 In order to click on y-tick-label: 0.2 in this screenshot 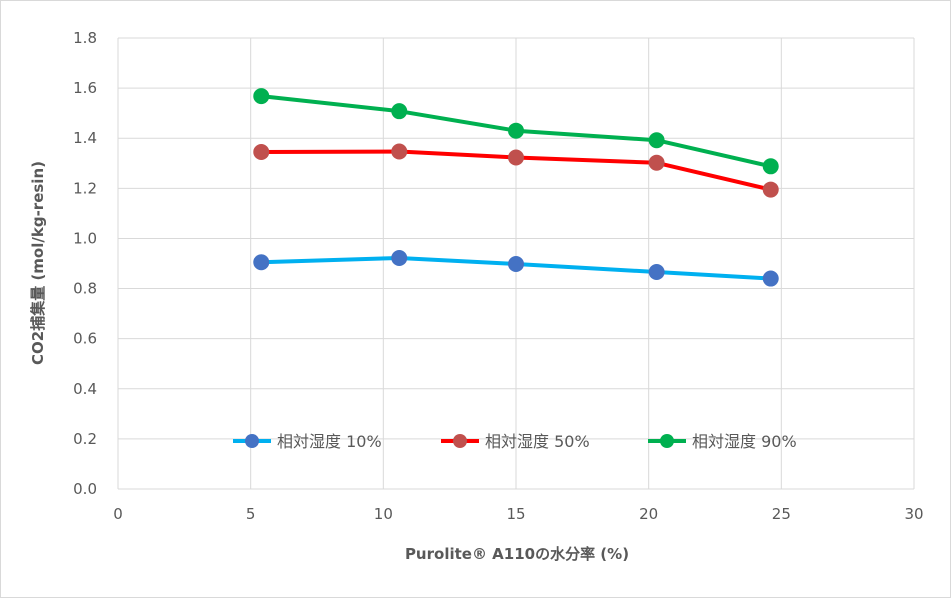, I will do `click(85, 439)`.